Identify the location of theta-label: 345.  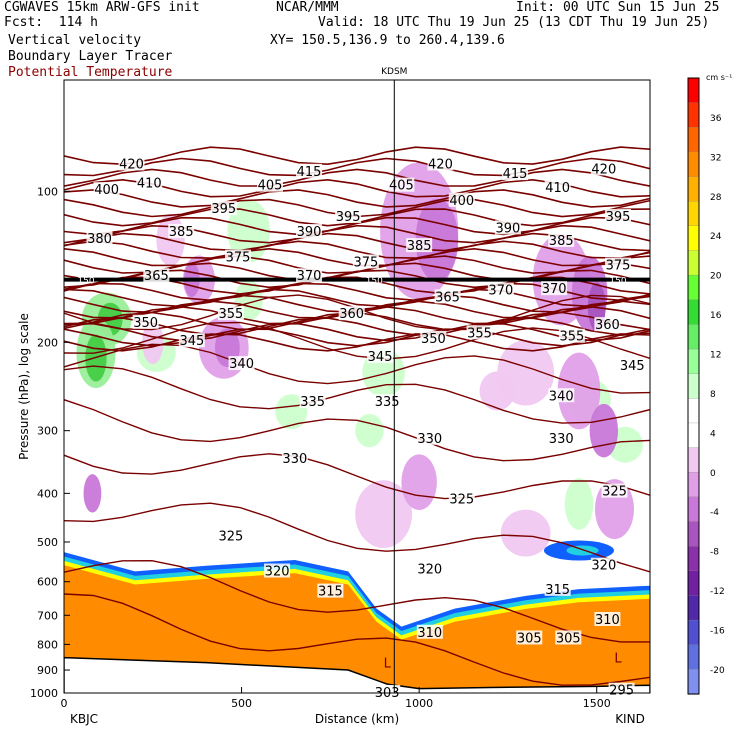
(632, 366).